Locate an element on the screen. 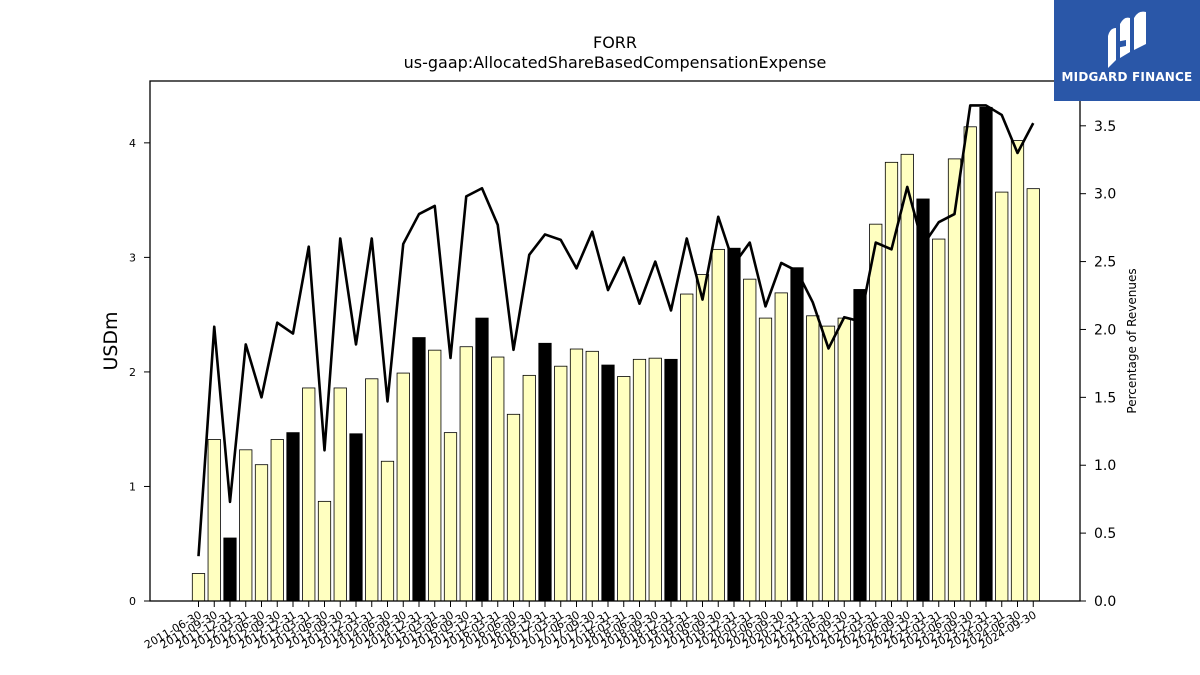 Image resolution: width=1200 pixels, height=675 pixels. y-tick-label: 4 is located at coordinates (132, 143).